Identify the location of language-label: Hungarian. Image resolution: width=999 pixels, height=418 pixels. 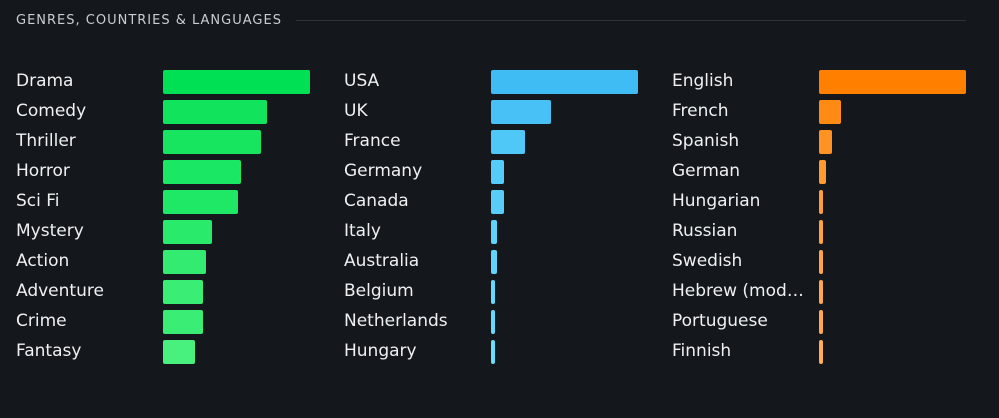
(716, 201).